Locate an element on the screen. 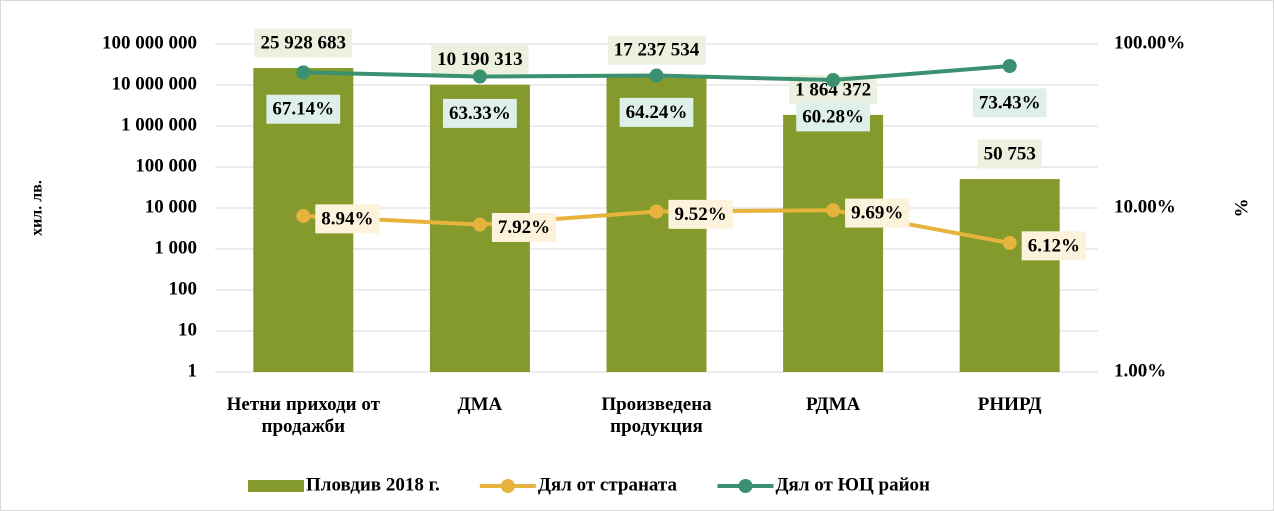 This screenshot has width=1274, height=511. y-tick-label: 10 000 000 is located at coordinates (155, 83).